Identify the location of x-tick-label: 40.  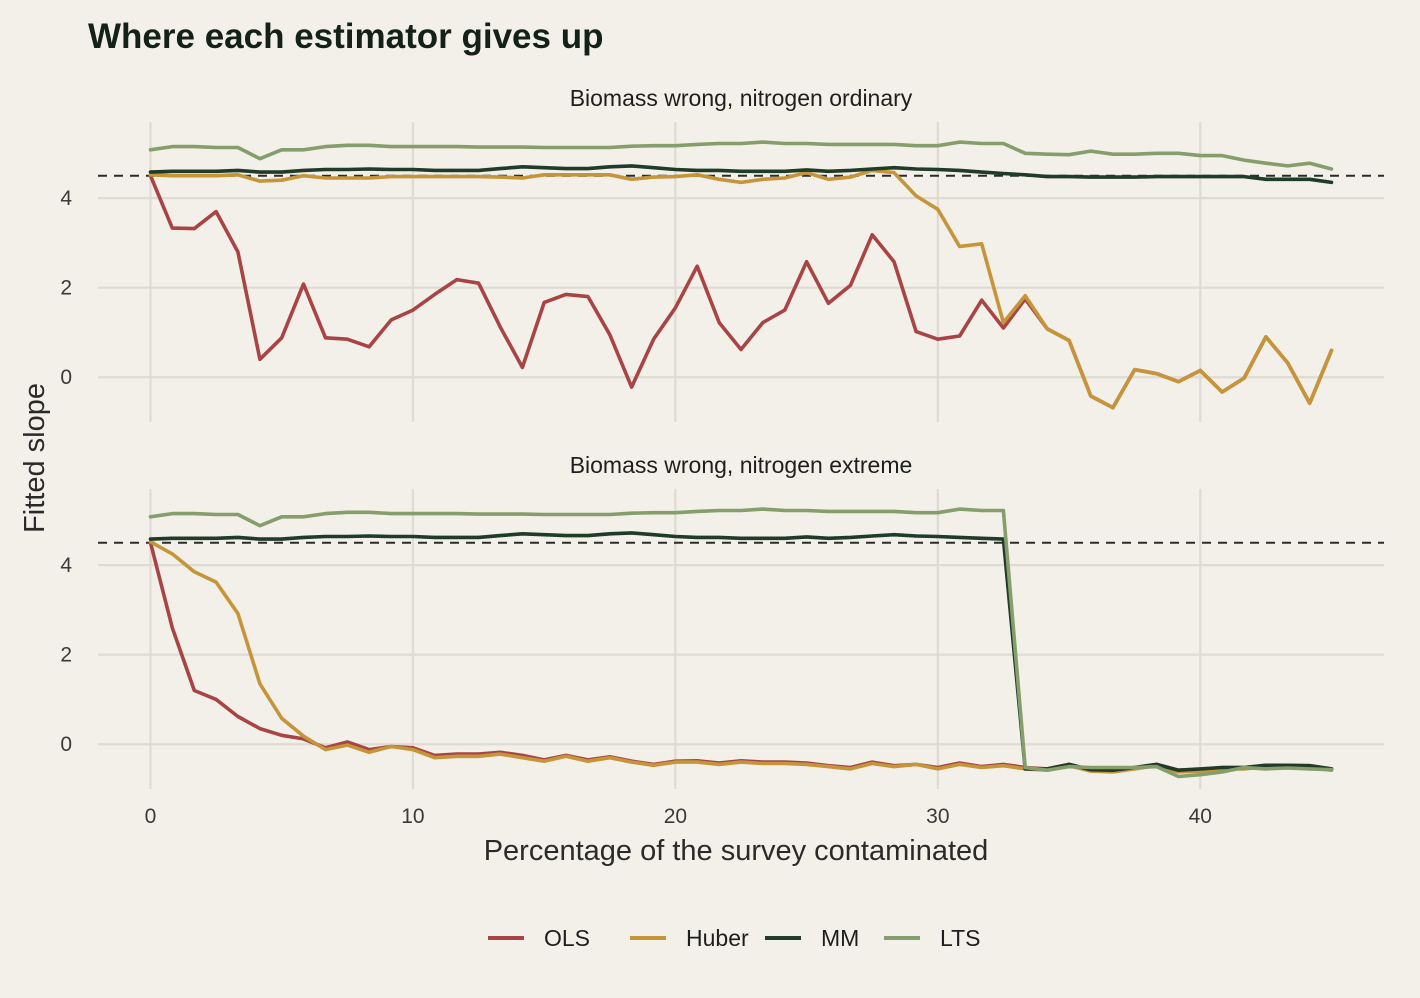
(1200, 816).